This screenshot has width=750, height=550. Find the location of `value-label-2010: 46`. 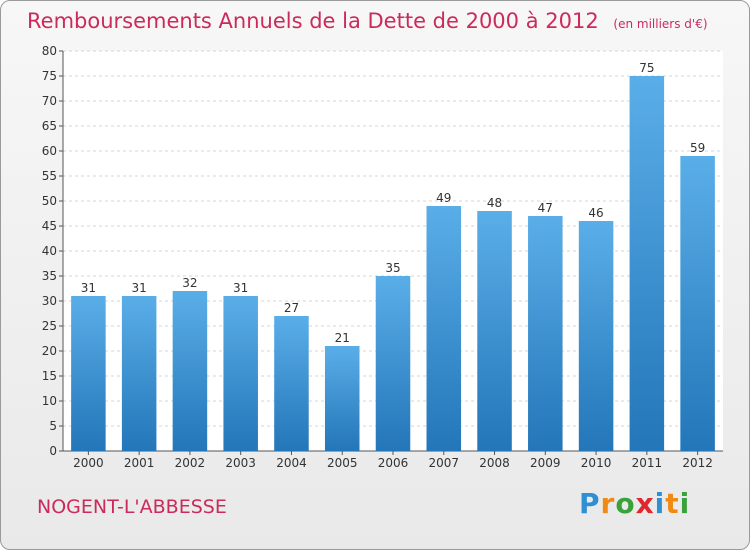

value-label-2010: 46 is located at coordinates (595, 213).